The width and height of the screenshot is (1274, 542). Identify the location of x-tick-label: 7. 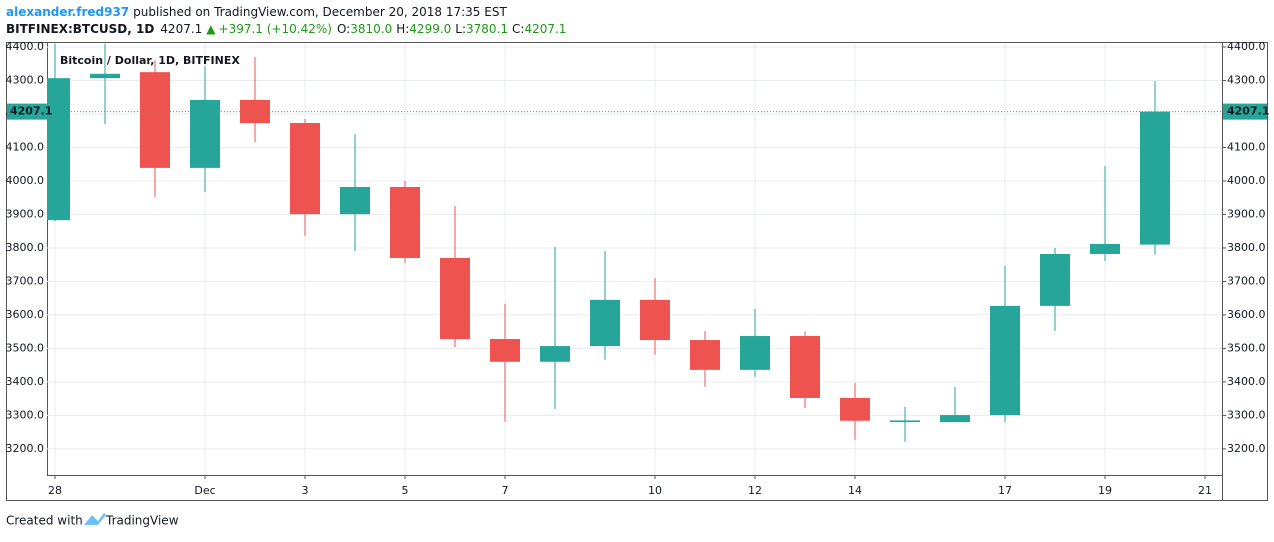
(505, 490).